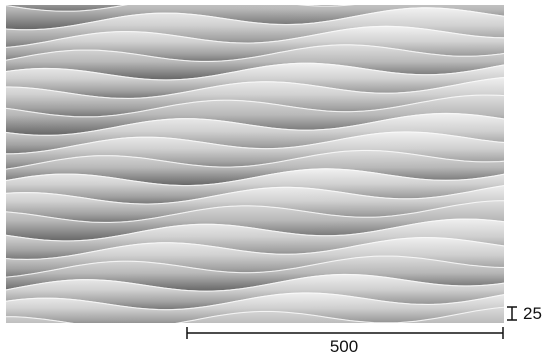 This screenshot has width=546, height=358. I want to click on width-dimension-label: 500, so click(344, 346).